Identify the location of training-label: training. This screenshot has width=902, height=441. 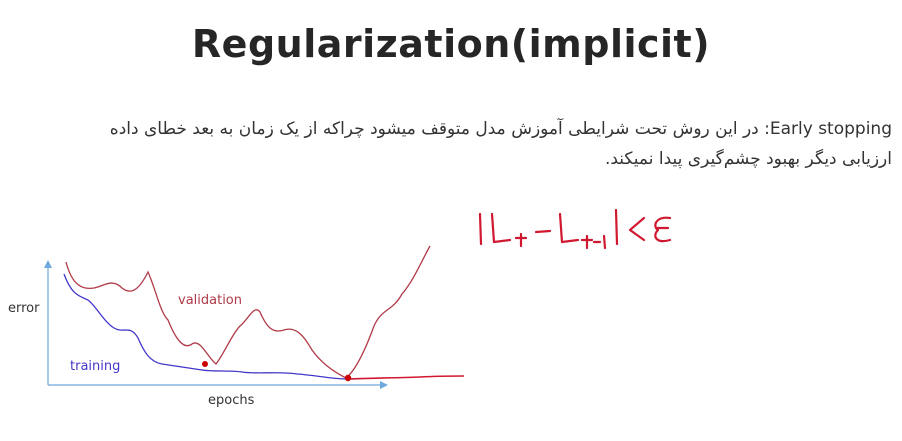
(95, 366).